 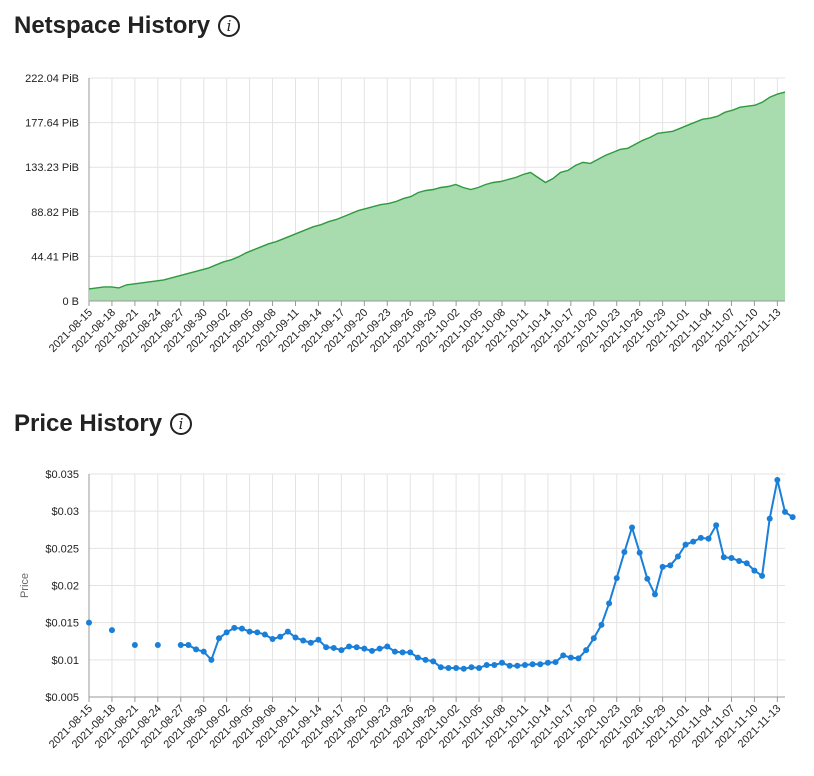 I want to click on y-tick-label: 88.82 PiB, so click(x=55, y=213).